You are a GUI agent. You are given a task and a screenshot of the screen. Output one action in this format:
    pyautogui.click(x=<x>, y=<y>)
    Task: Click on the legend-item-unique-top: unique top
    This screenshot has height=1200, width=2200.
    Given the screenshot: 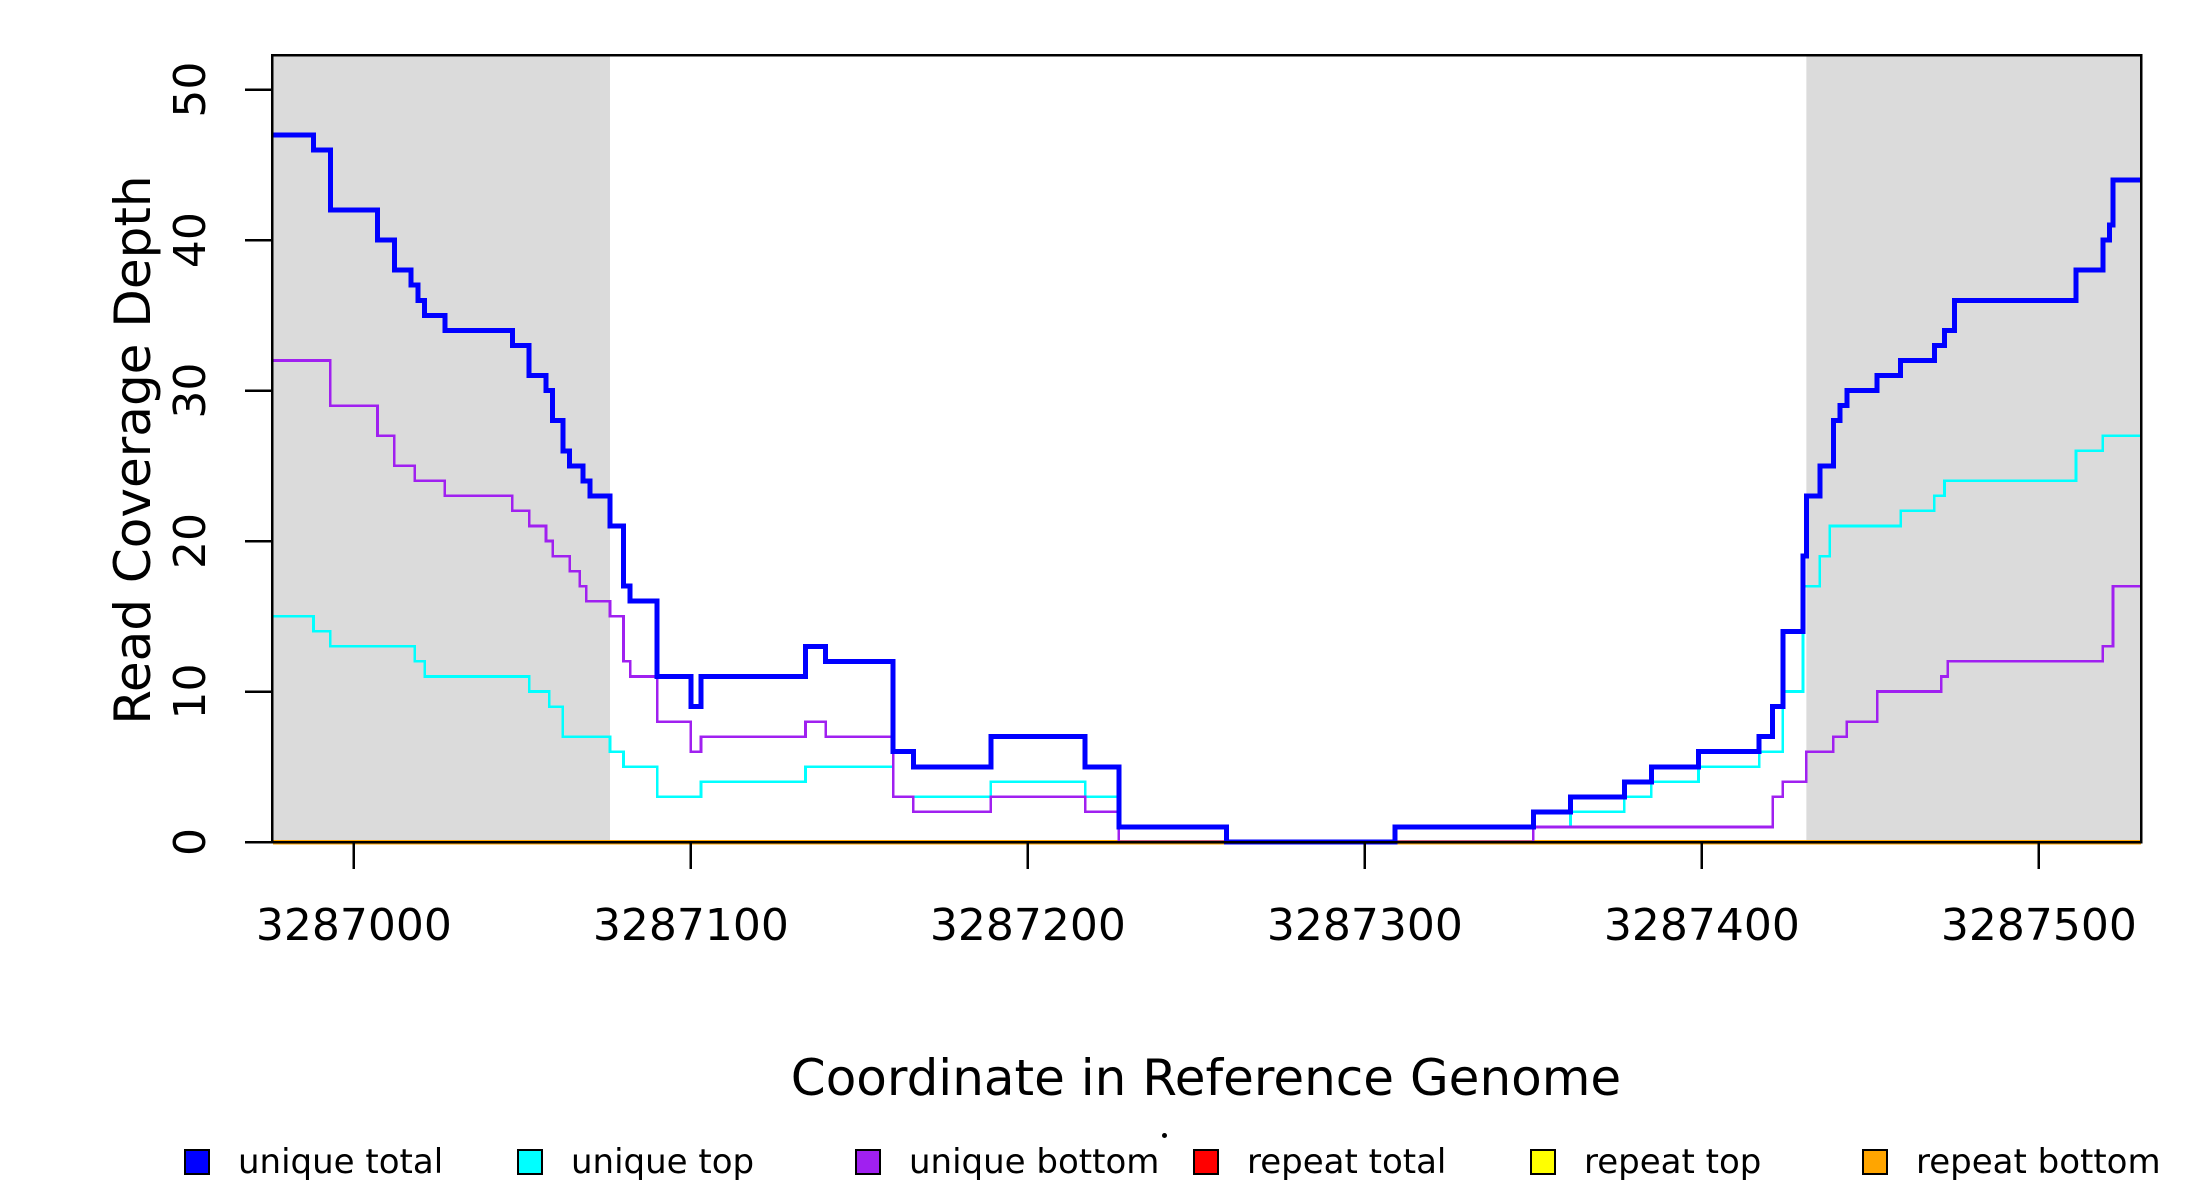 What is the action you would take?
    pyautogui.click(x=635, y=1162)
    